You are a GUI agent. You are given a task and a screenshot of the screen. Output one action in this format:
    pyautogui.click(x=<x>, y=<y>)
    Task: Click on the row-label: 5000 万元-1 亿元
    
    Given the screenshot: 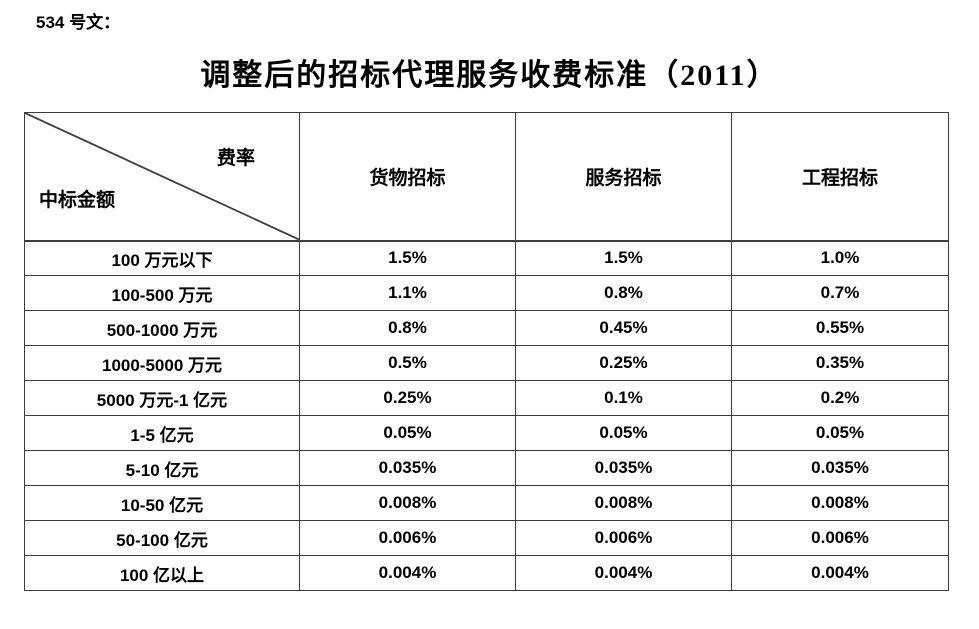 What is the action you would take?
    pyautogui.click(x=162, y=398)
    